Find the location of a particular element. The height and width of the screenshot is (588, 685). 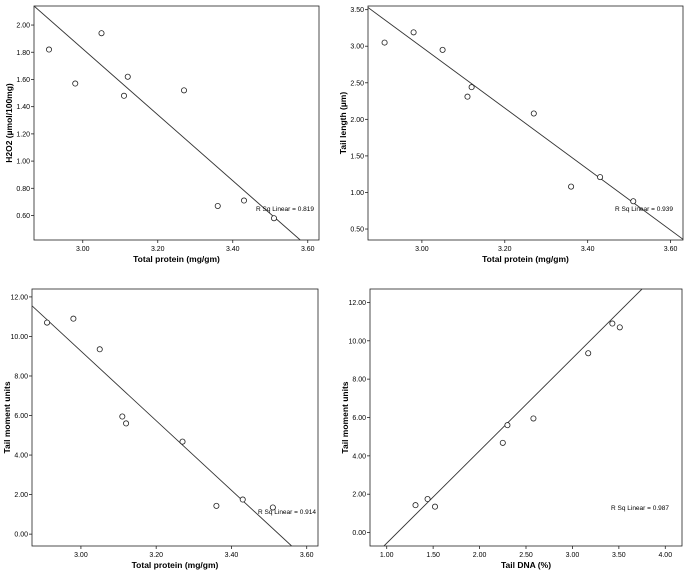

y-tick-label: 3.00 is located at coordinates (357, 47).